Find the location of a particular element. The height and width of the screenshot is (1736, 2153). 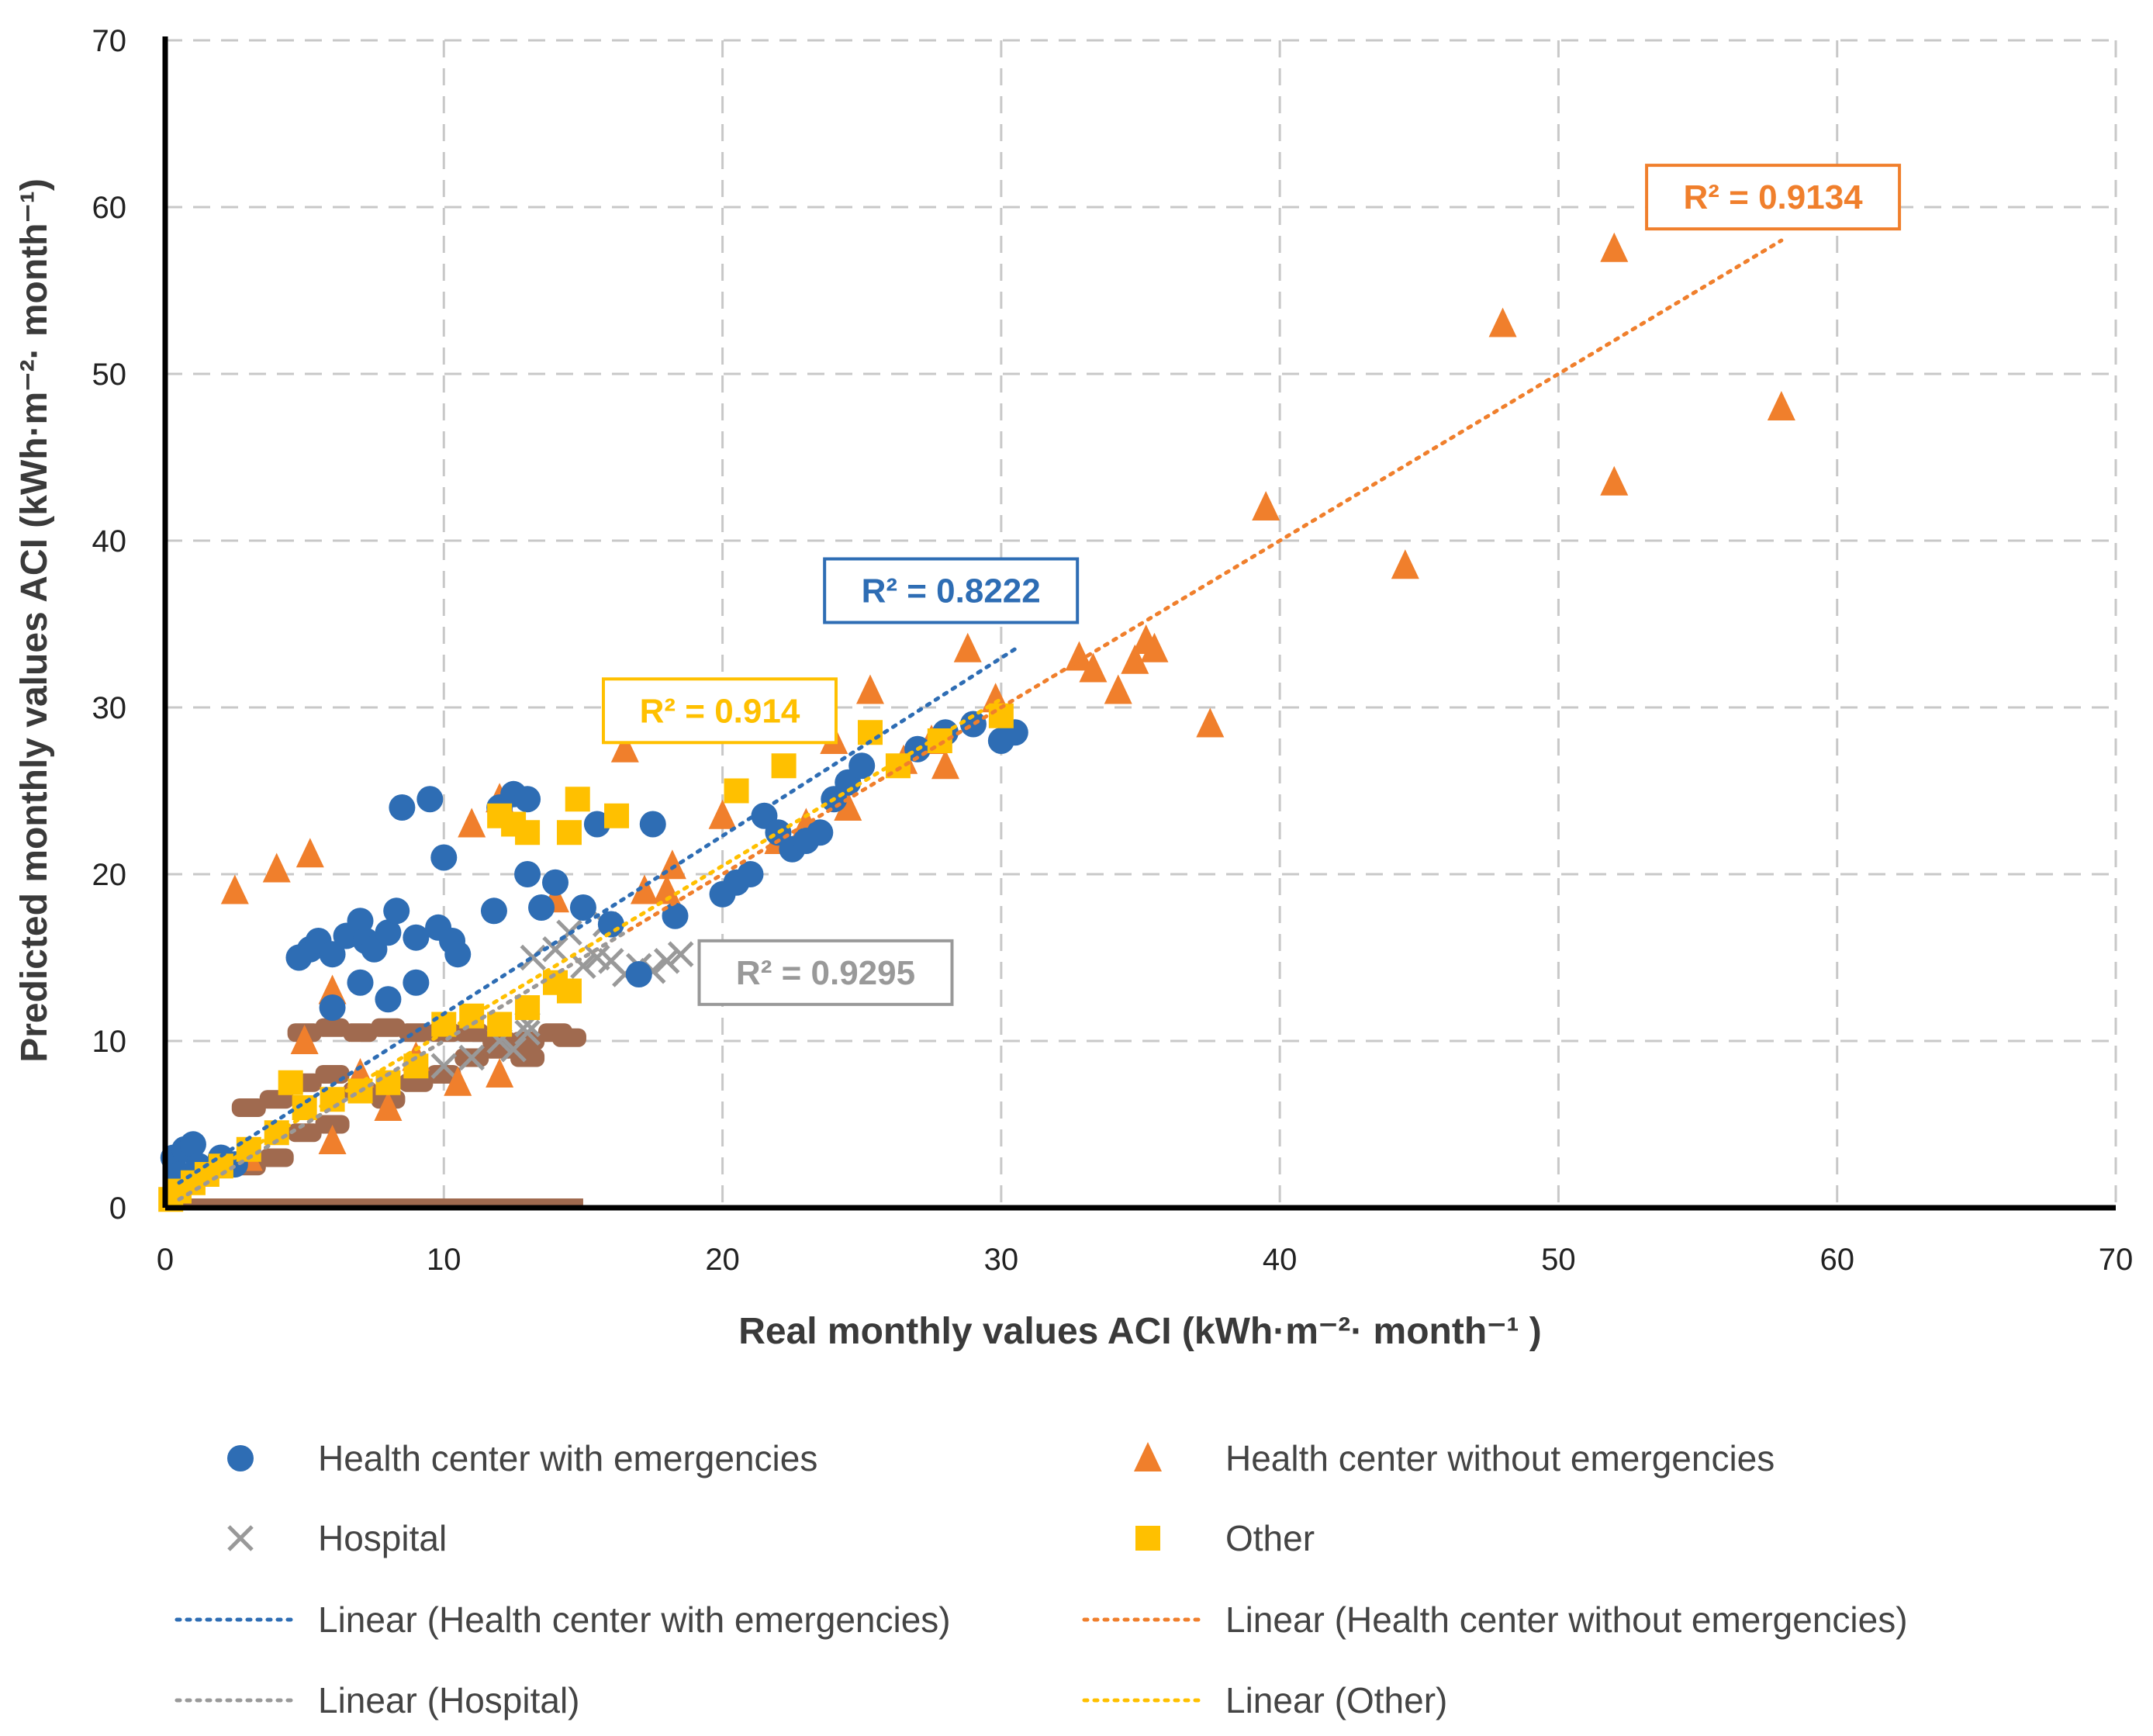

x-tick-label: 70 is located at coordinates (2116, 1260).